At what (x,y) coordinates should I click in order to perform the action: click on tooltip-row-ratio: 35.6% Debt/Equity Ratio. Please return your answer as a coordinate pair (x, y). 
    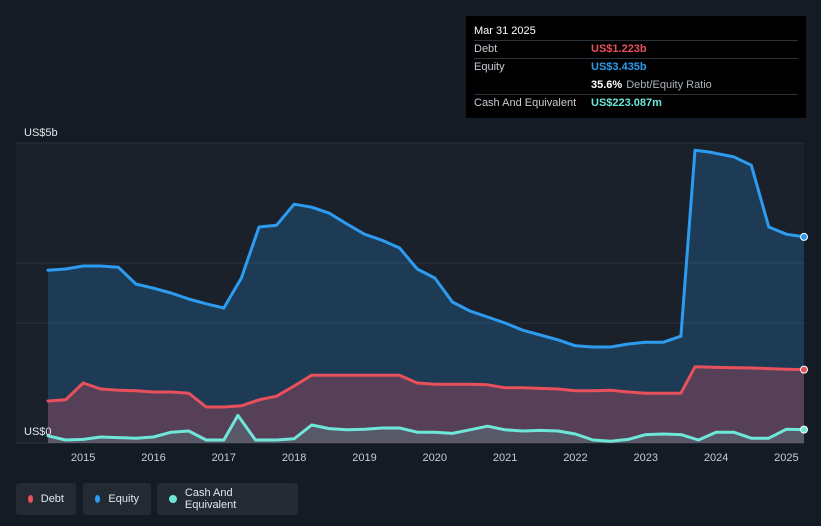
    Looking at the image, I should click on (636, 85).